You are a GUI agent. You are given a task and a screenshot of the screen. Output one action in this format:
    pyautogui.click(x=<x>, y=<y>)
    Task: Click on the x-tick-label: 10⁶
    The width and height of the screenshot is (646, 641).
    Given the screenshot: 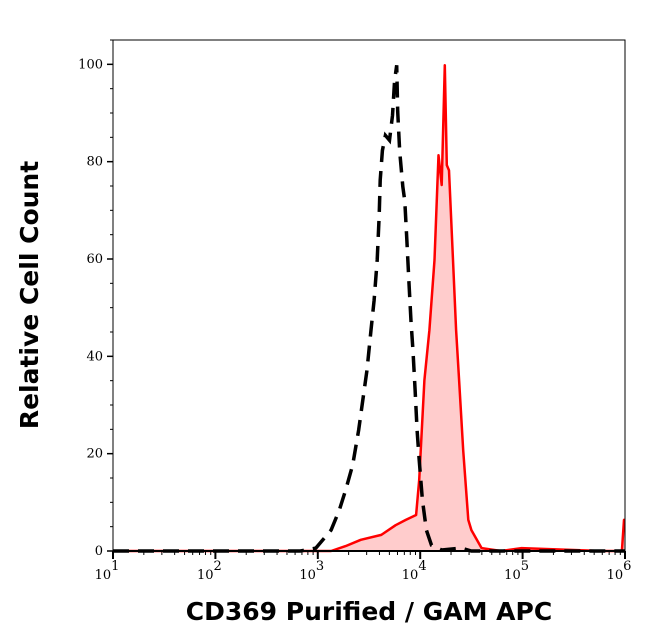 What is the action you would take?
    pyautogui.click(x=619, y=571)
    